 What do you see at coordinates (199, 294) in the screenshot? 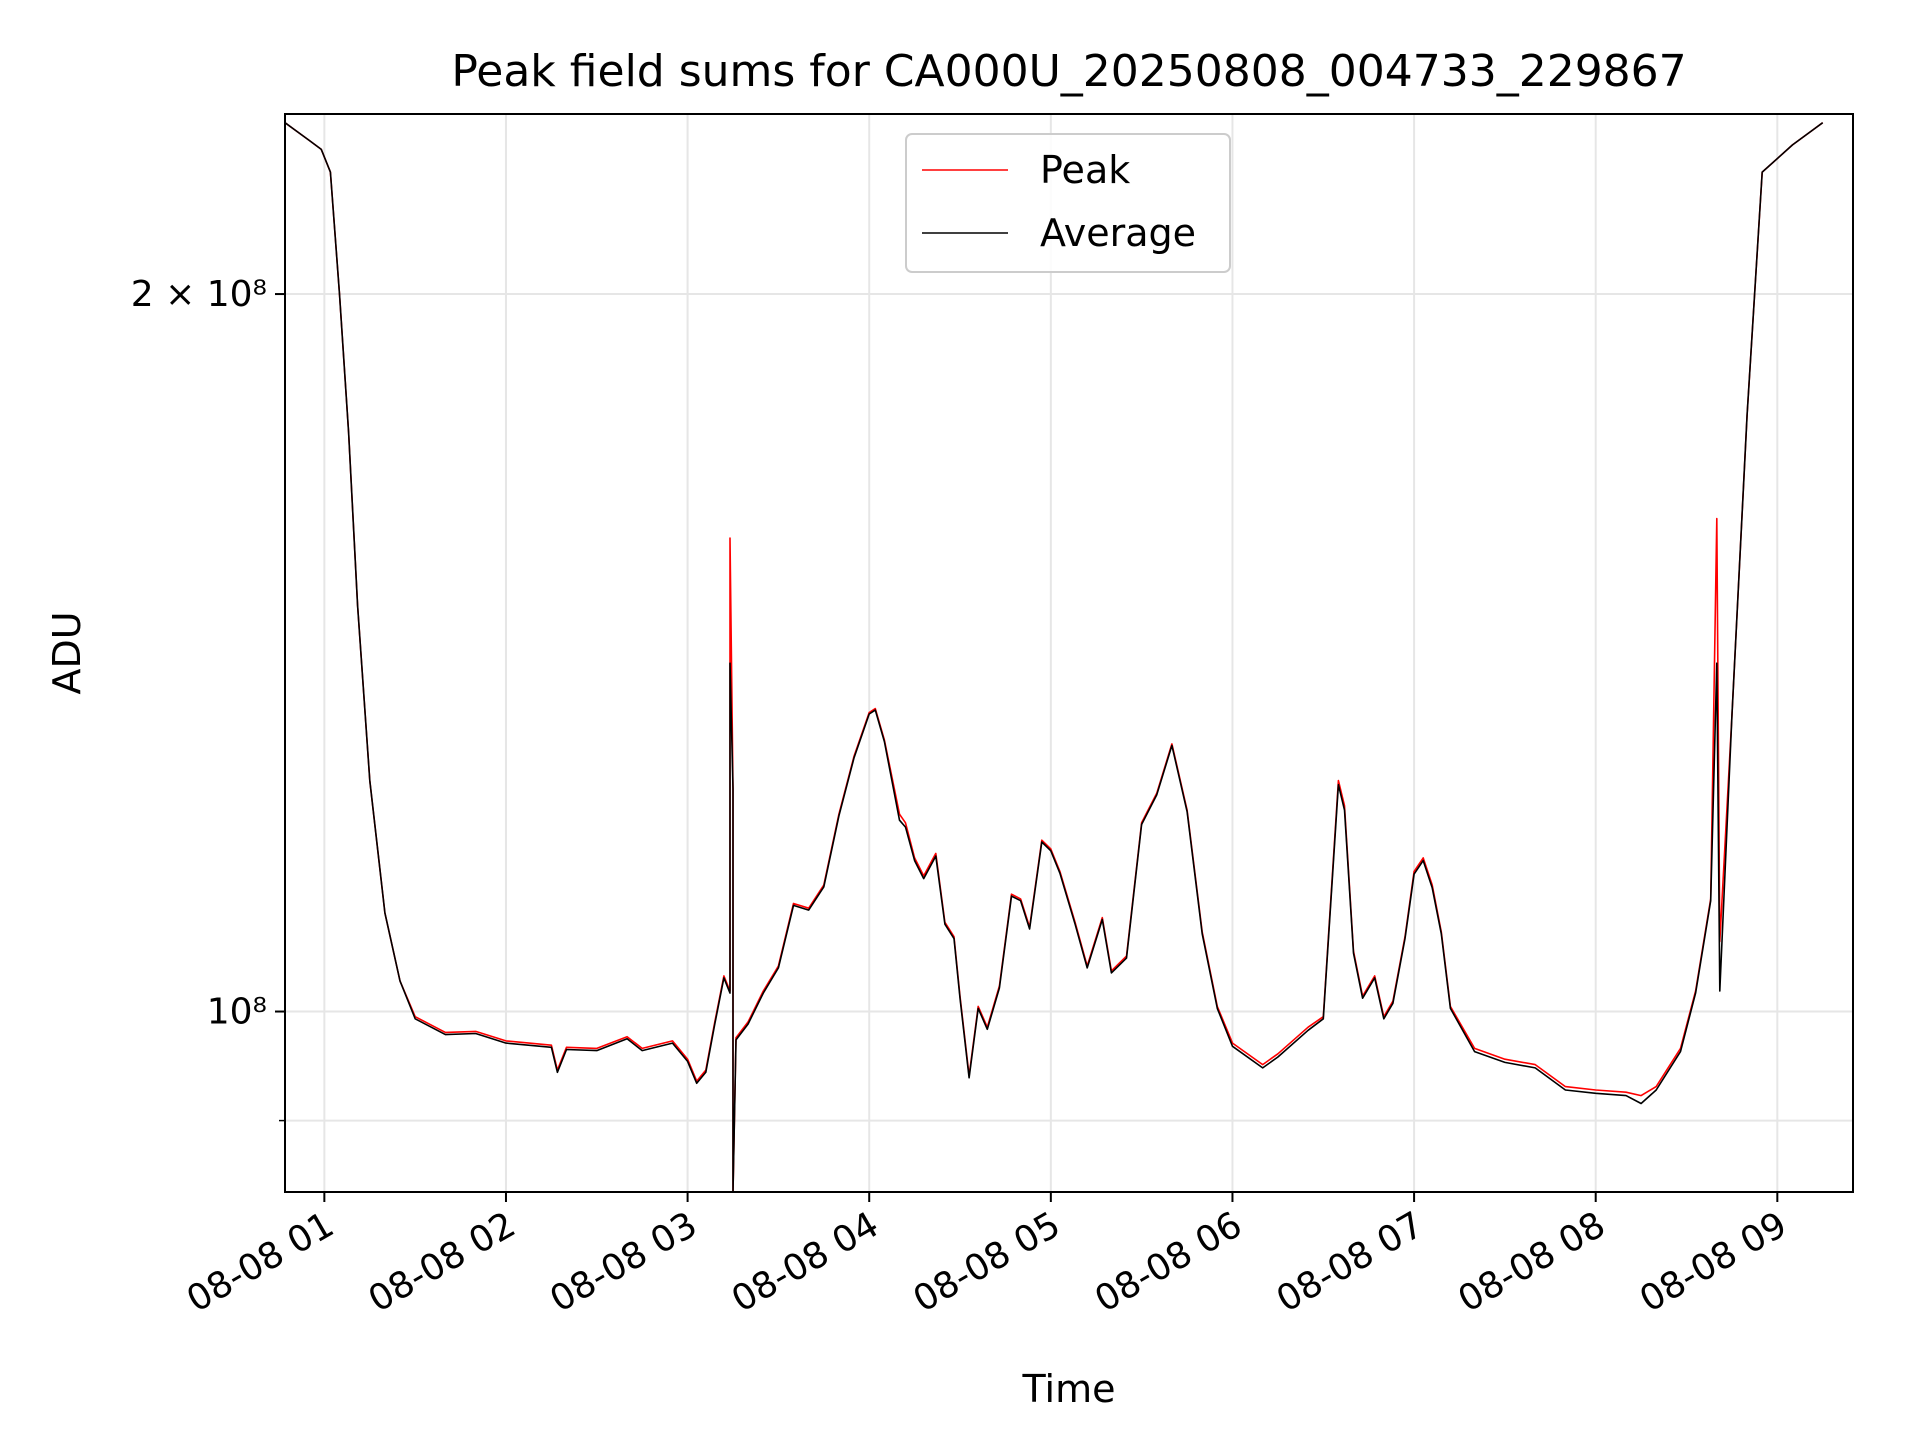
I see `y-tick-label: 2 × 10⁸` at bounding box center [199, 294].